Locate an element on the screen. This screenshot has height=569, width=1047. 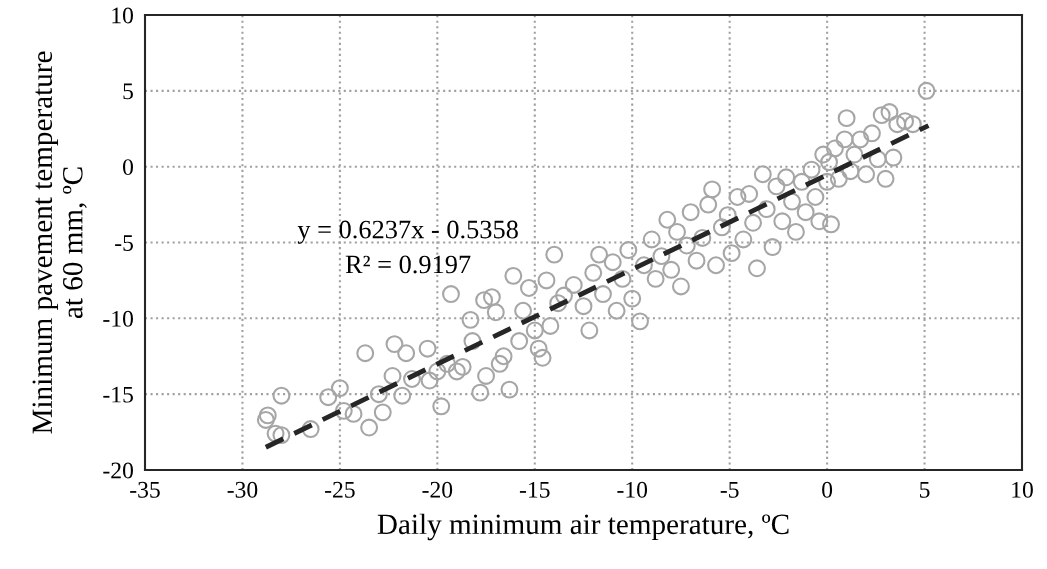
y-tick-label: 0 is located at coordinates (127, 167).